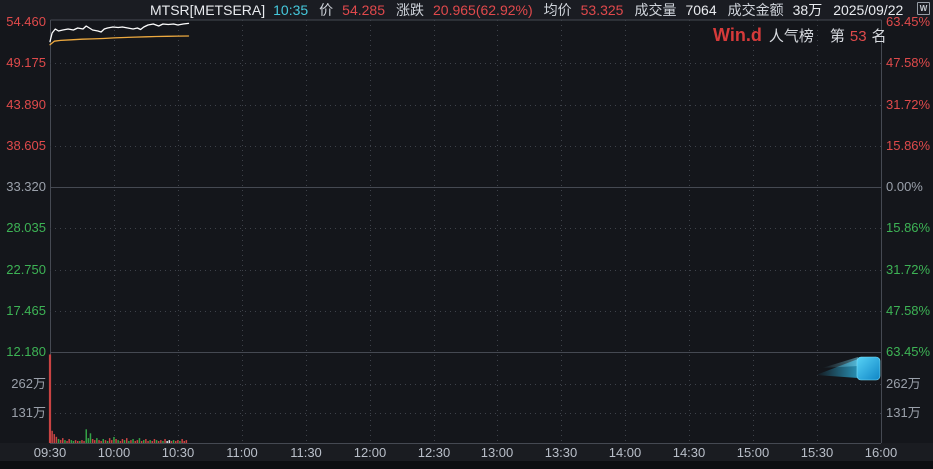 This screenshot has height=469, width=933. I want to click on left-axis-tick: 28.035, so click(26, 227).